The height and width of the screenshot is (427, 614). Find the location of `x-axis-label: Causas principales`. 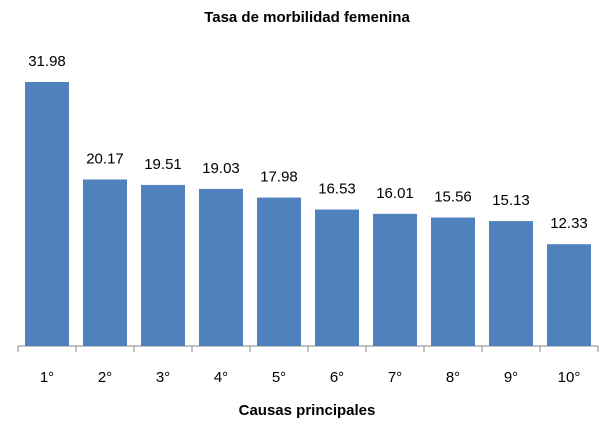

x-axis-label: Causas principales is located at coordinates (307, 410).